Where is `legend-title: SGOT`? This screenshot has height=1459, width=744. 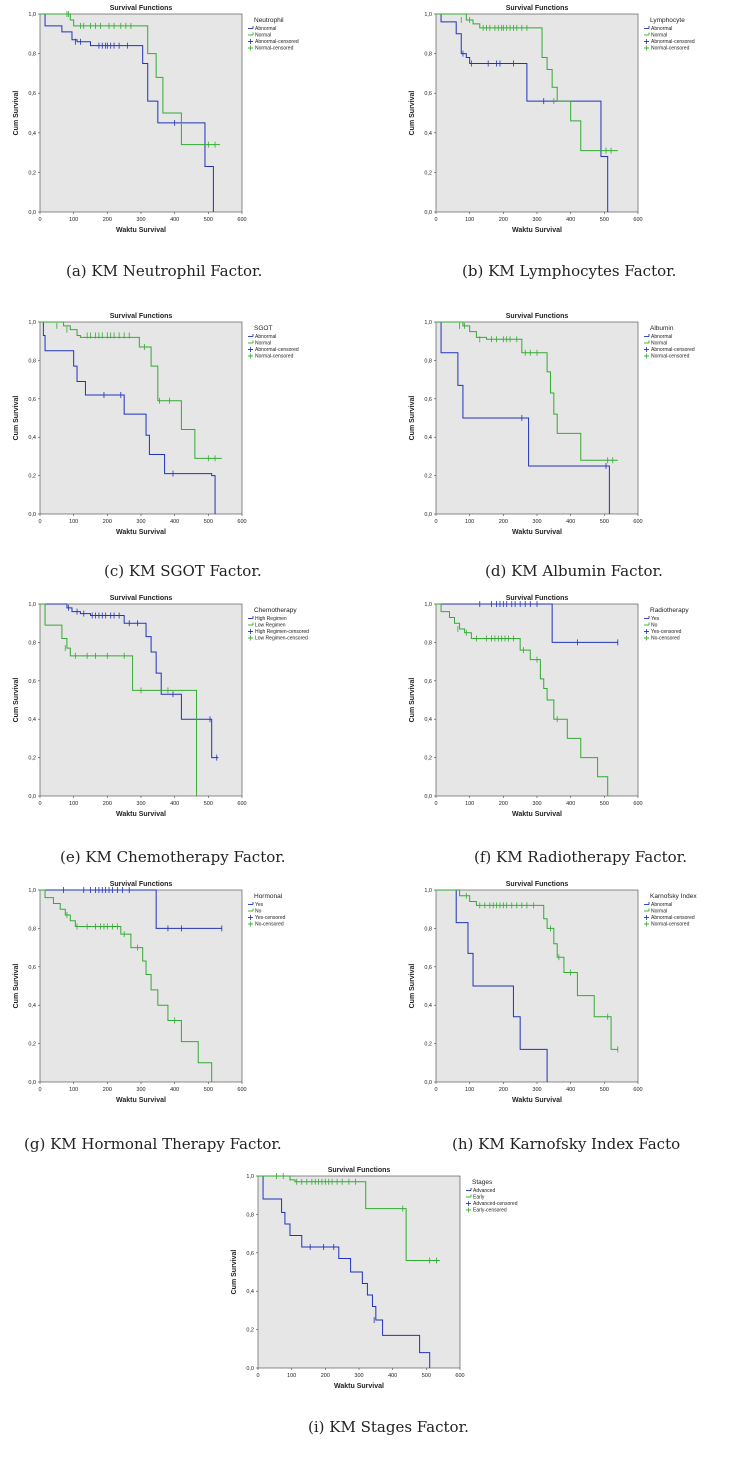
legend-title: SGOT is located at coordinates (263, 328).